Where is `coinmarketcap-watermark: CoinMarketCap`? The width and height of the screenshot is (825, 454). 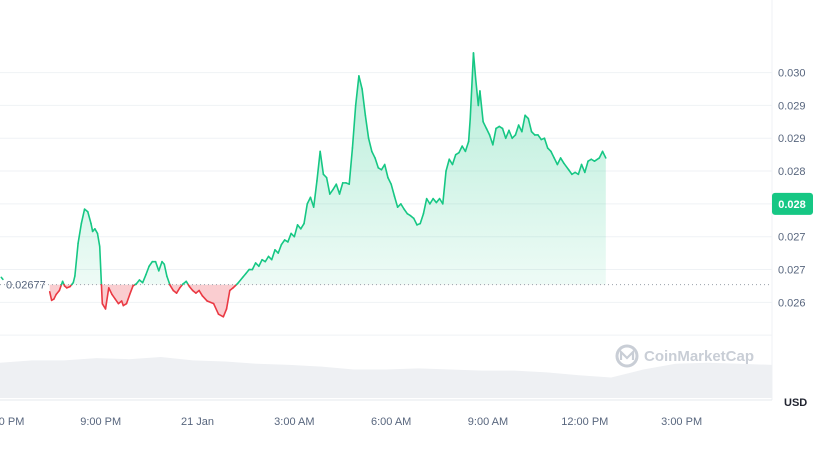
coinmarketcap-watermark: CoinMarketCap is located at coordinates (684, 356).